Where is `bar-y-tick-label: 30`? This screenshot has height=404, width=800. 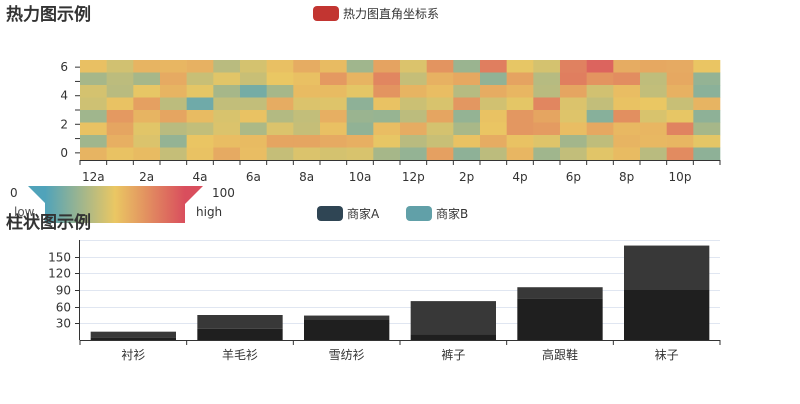
bar-y-tick-label: 30 is located at coordinates (63, 324).